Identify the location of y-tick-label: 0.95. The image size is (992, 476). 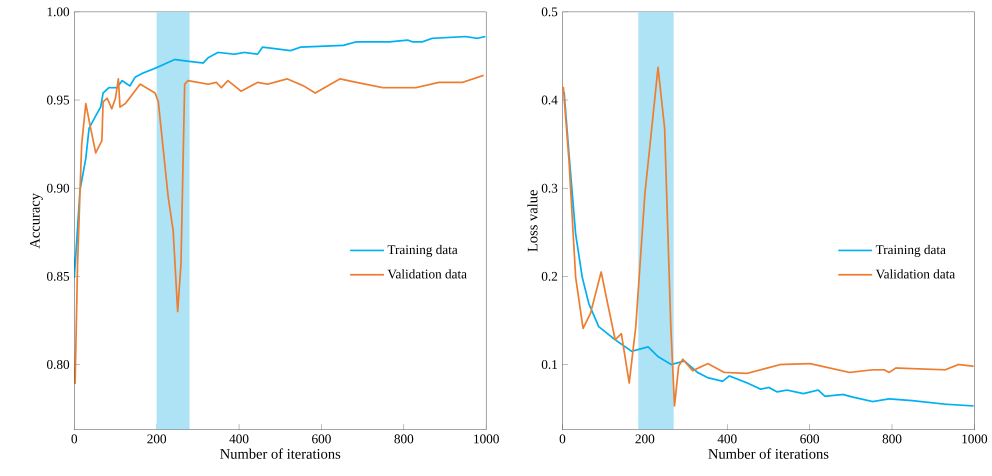
(58, 99).